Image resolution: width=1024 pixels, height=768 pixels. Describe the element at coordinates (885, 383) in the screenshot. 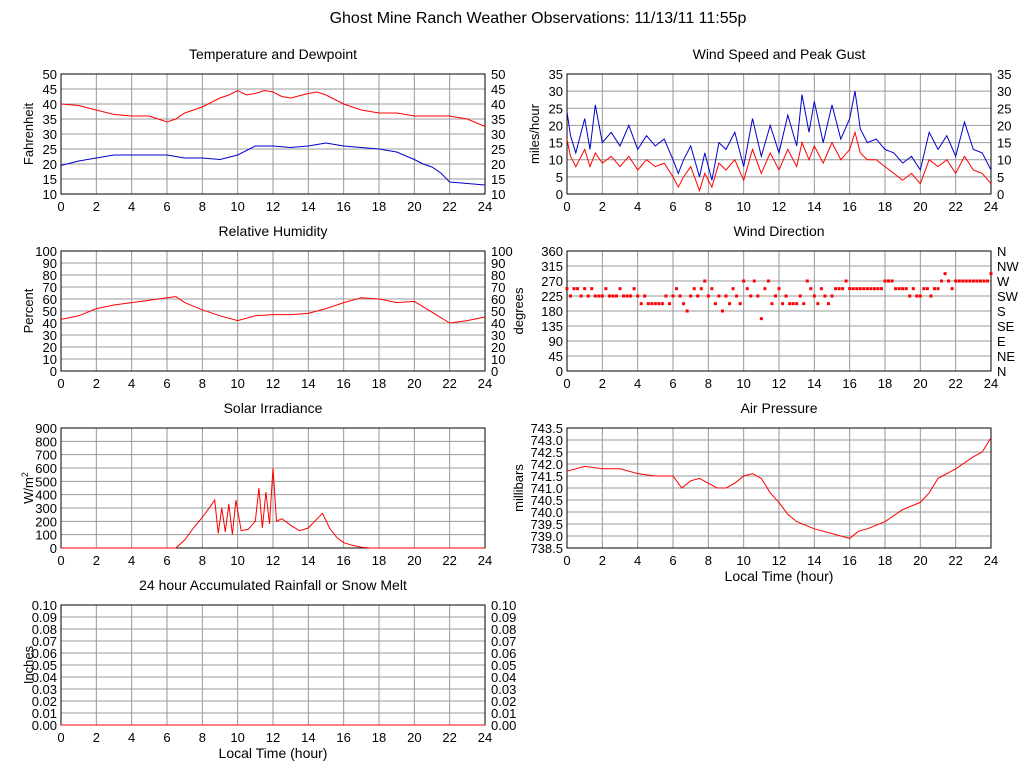

I see `winddir-xtick-label: 18` at that location.